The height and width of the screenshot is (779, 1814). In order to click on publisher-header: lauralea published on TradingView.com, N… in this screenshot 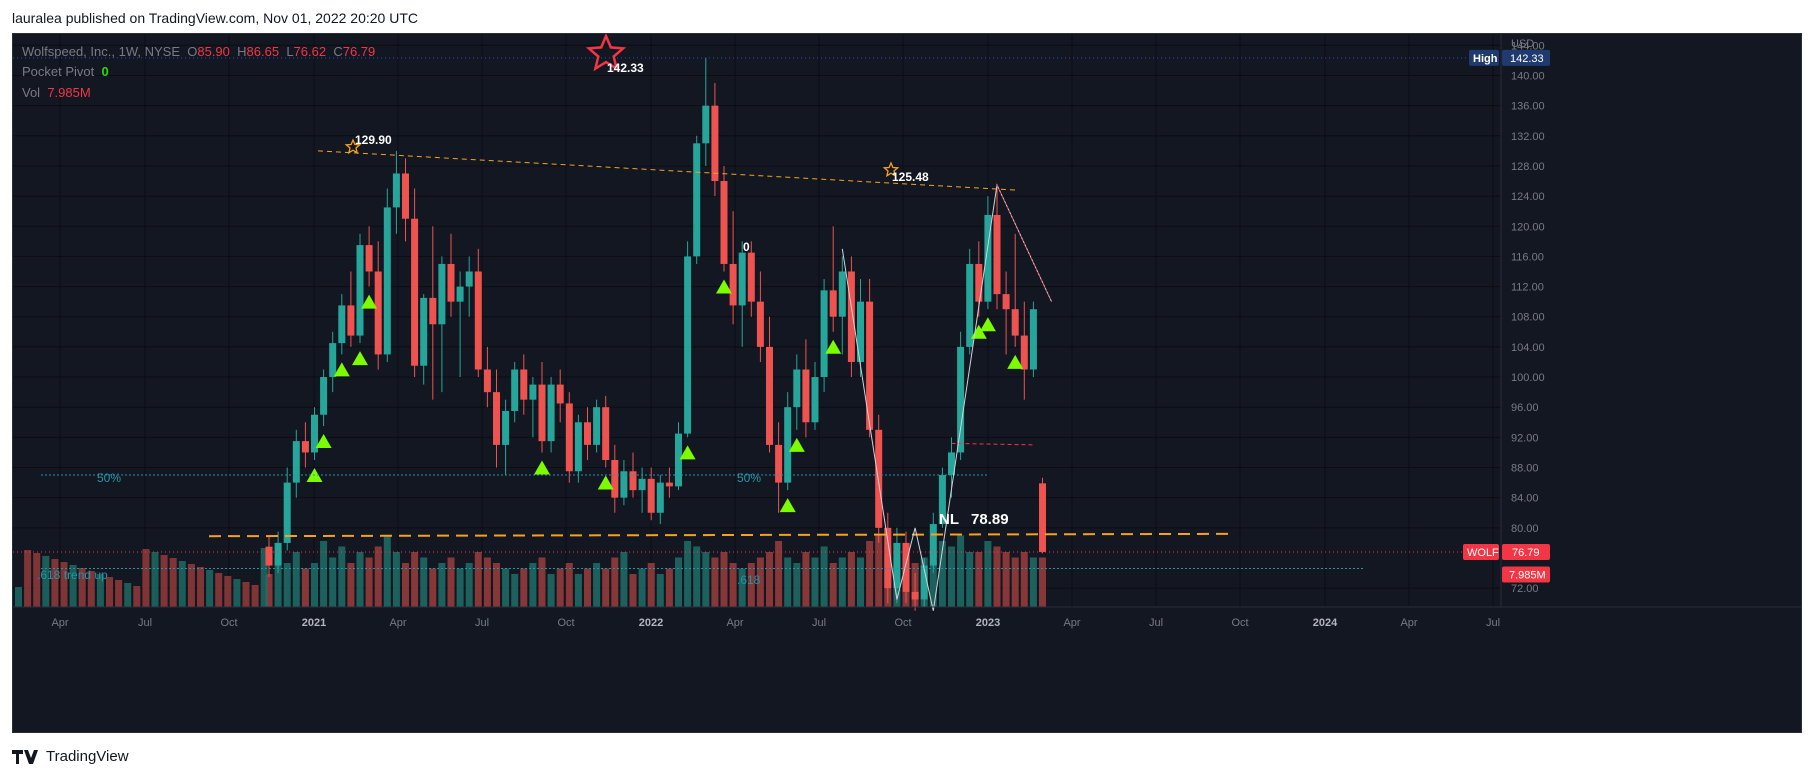, I will do `click(215, 18)`.